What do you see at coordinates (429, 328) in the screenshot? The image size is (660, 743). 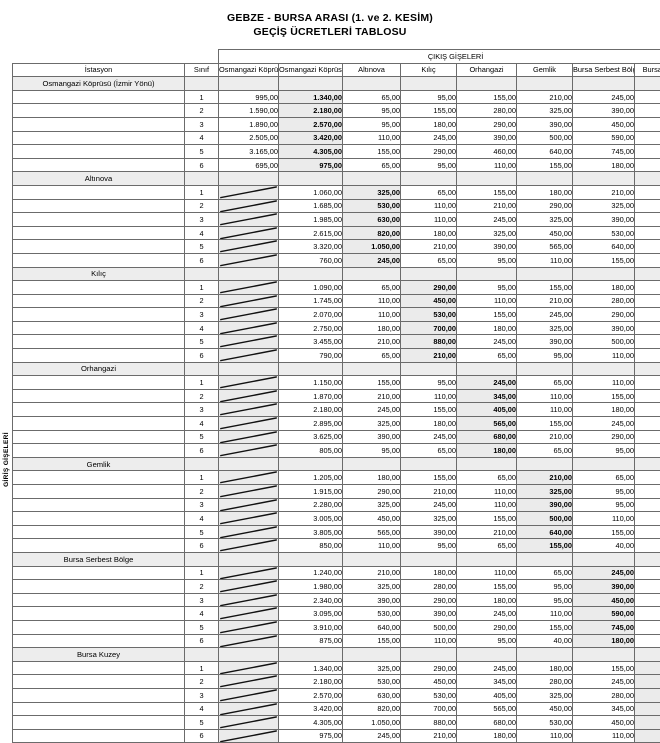 I see `toll-value-cell-highlighted: 700,00` at bounding box center [429, 328].